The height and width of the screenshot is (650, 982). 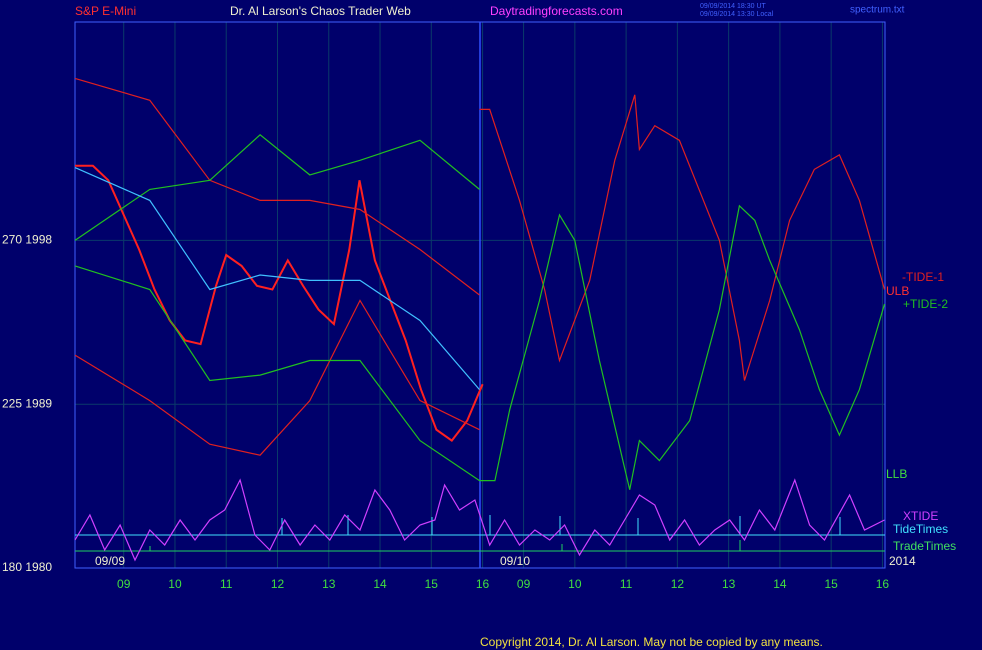 What do you see at coordinates (110, 561) in the screenshot?
I see `date-label: 09/09` at bounding box center [110, 561].